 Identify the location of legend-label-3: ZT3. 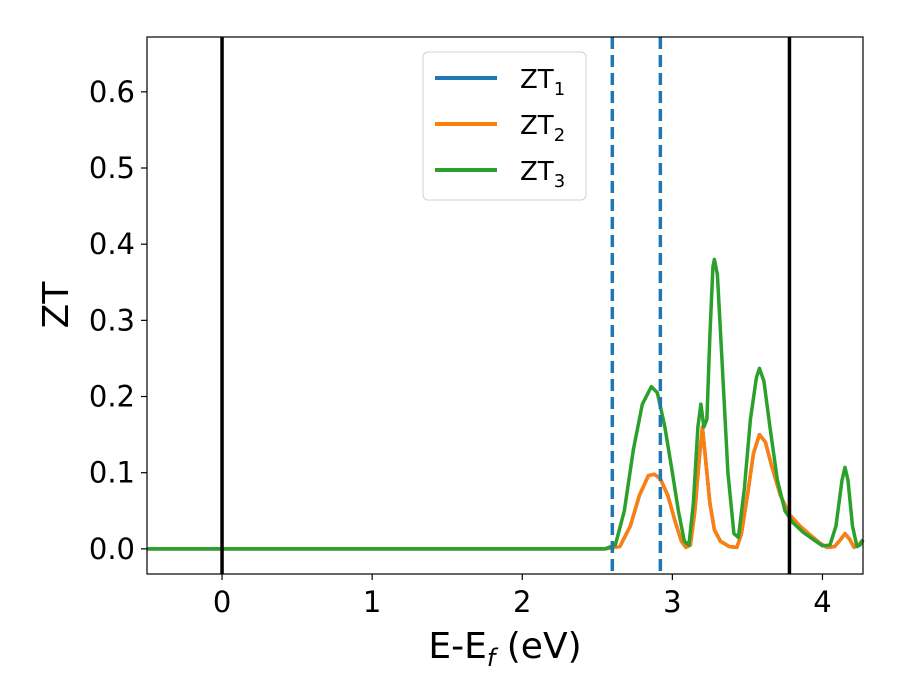
(542, 174).